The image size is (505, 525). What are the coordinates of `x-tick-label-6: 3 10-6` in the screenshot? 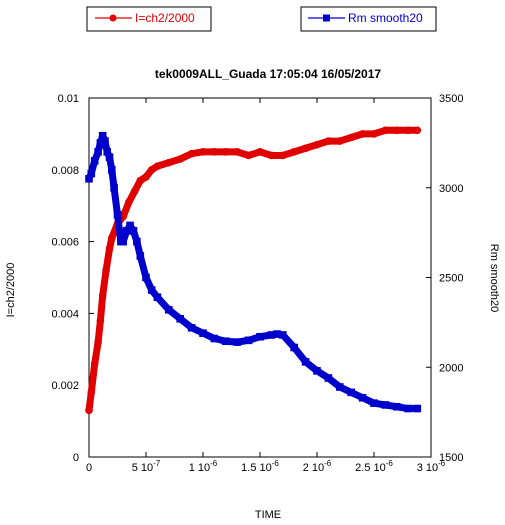 It's located at (431, 466).